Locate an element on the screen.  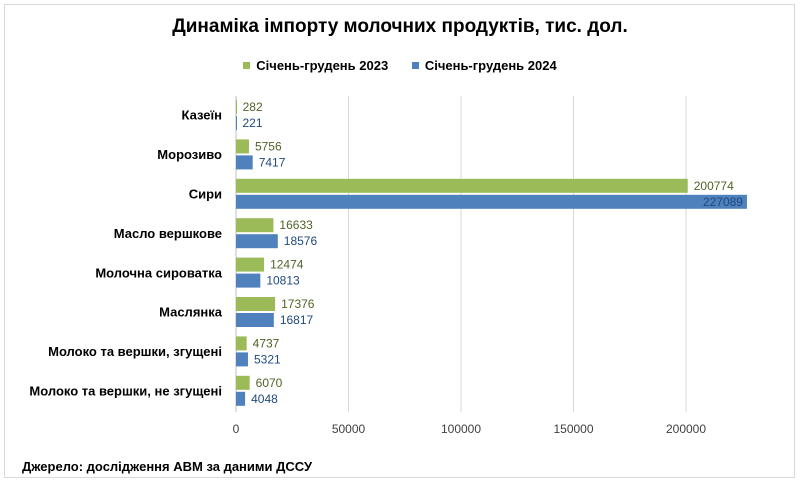
category-label: Маслянка is located at coordinates (191, 312).